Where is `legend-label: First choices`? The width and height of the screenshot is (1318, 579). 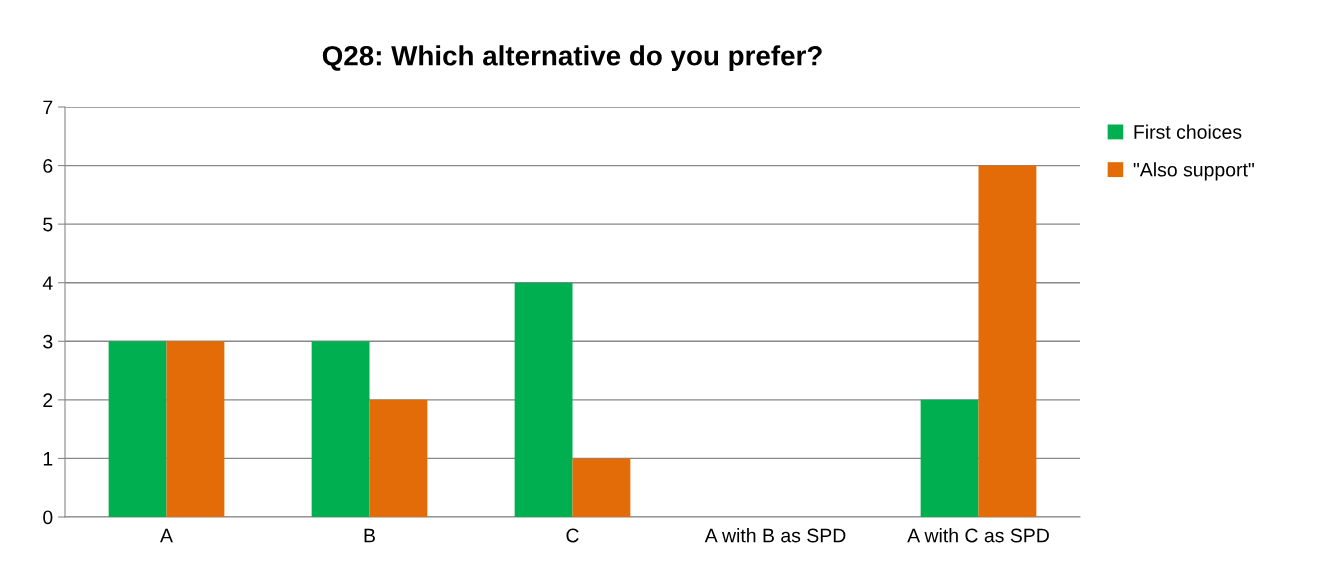
legend-label: First choices is located at coordinates (1188, 131).